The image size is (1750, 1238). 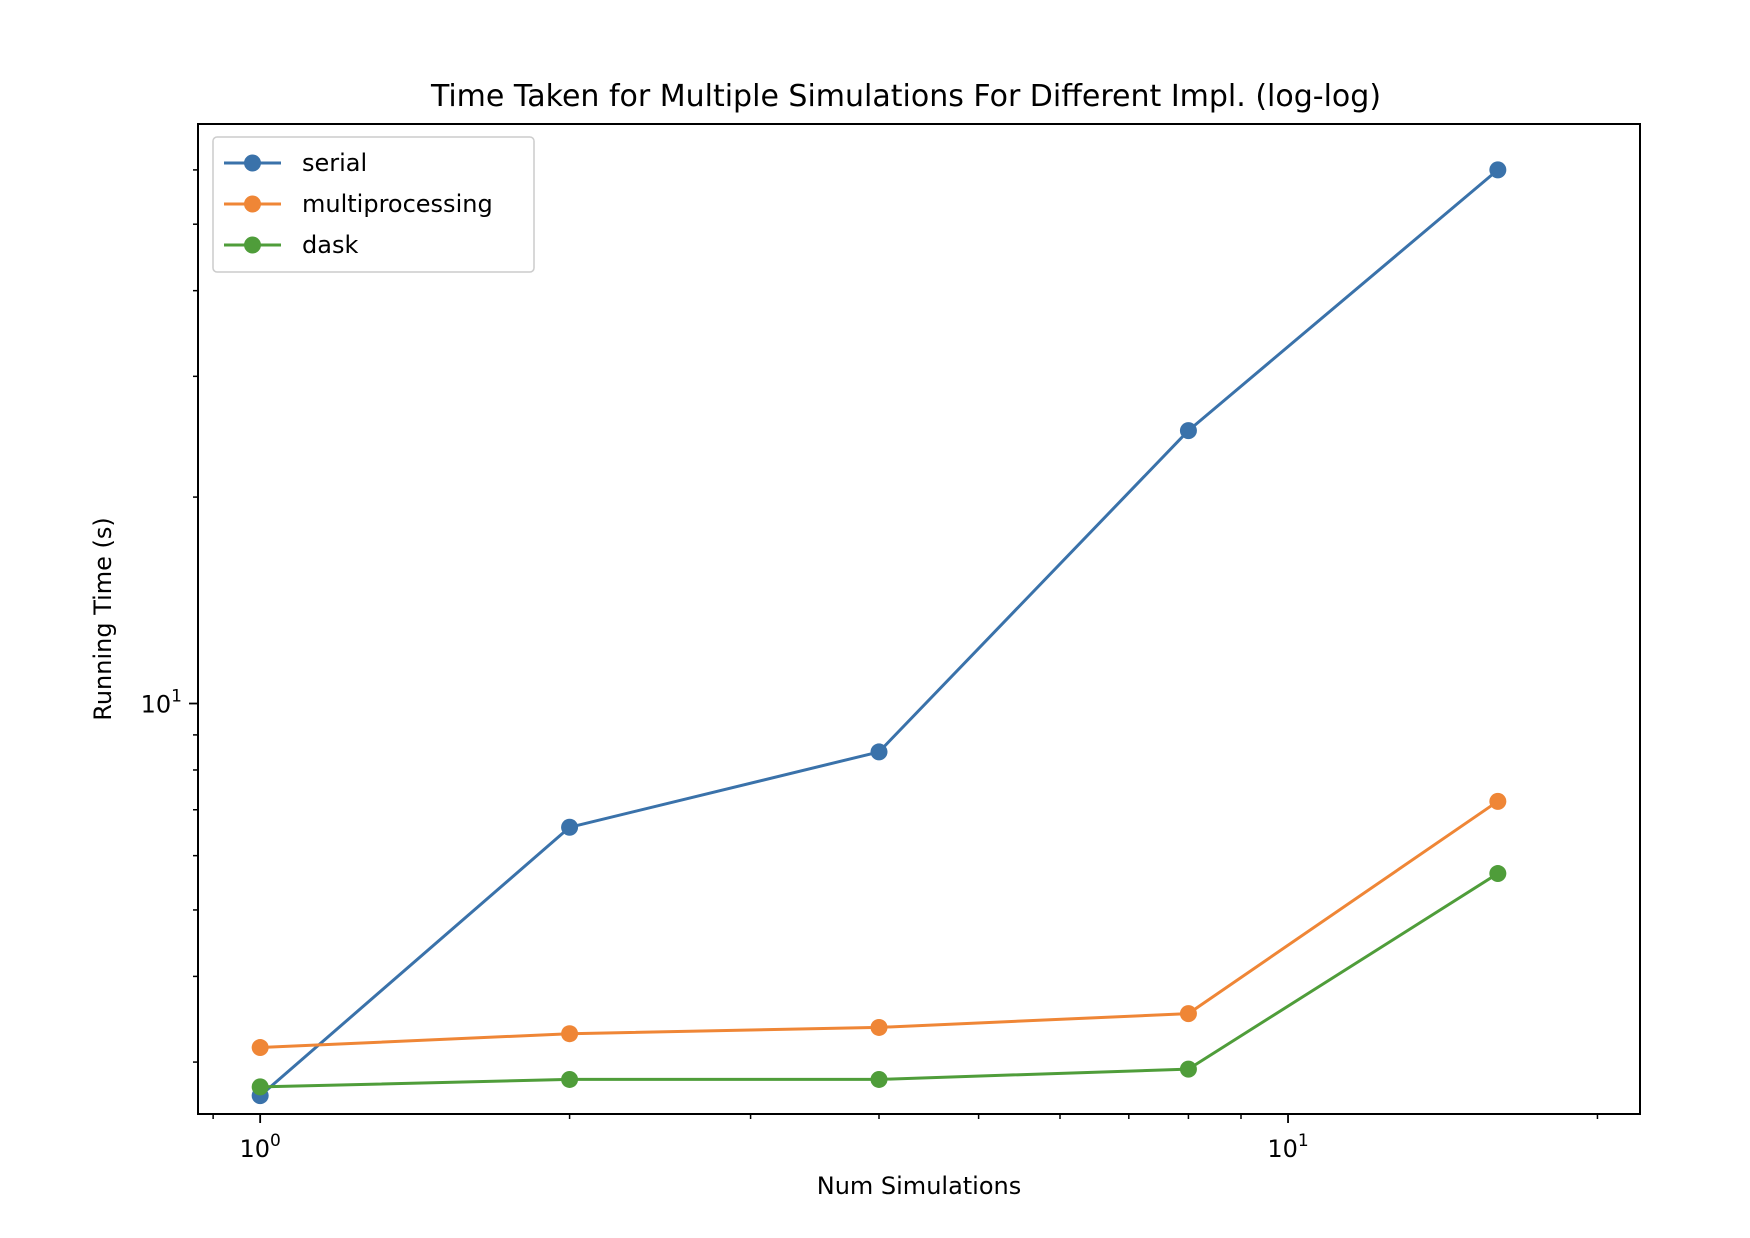 I want to click on x-tick-label: 10¹, so click(x=1287, y=1147).